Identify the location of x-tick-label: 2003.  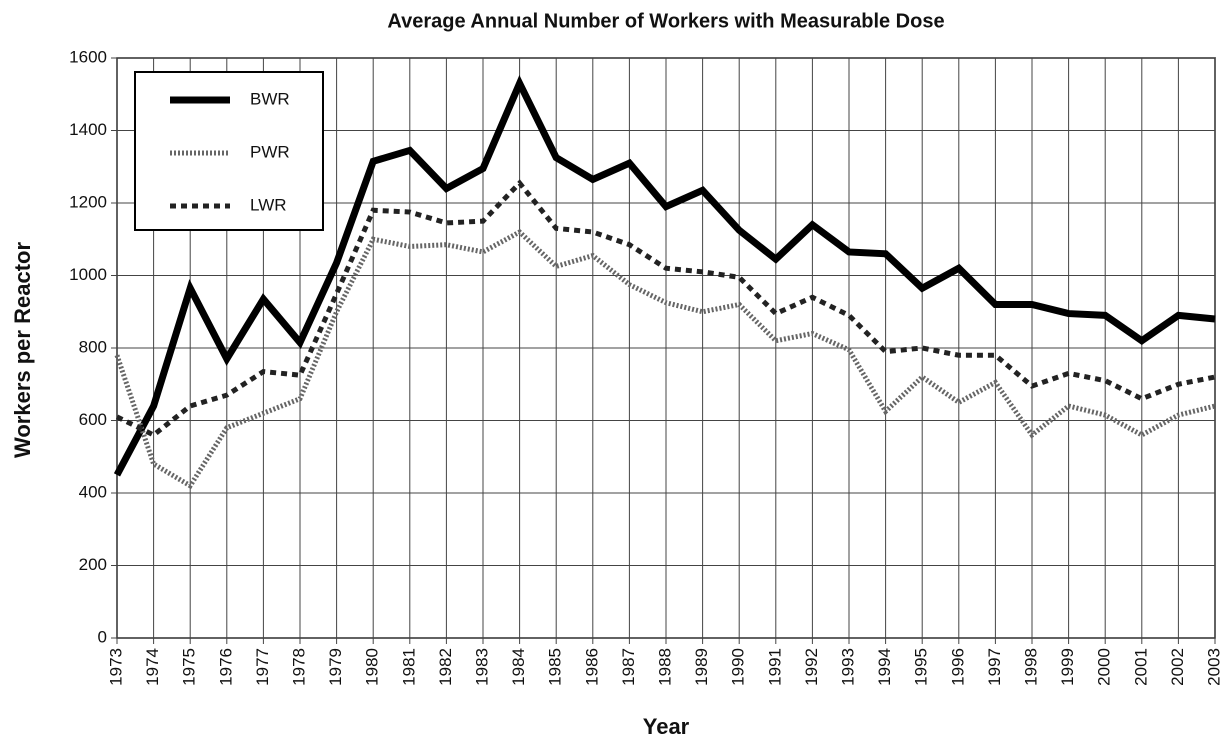
(1213, 667).